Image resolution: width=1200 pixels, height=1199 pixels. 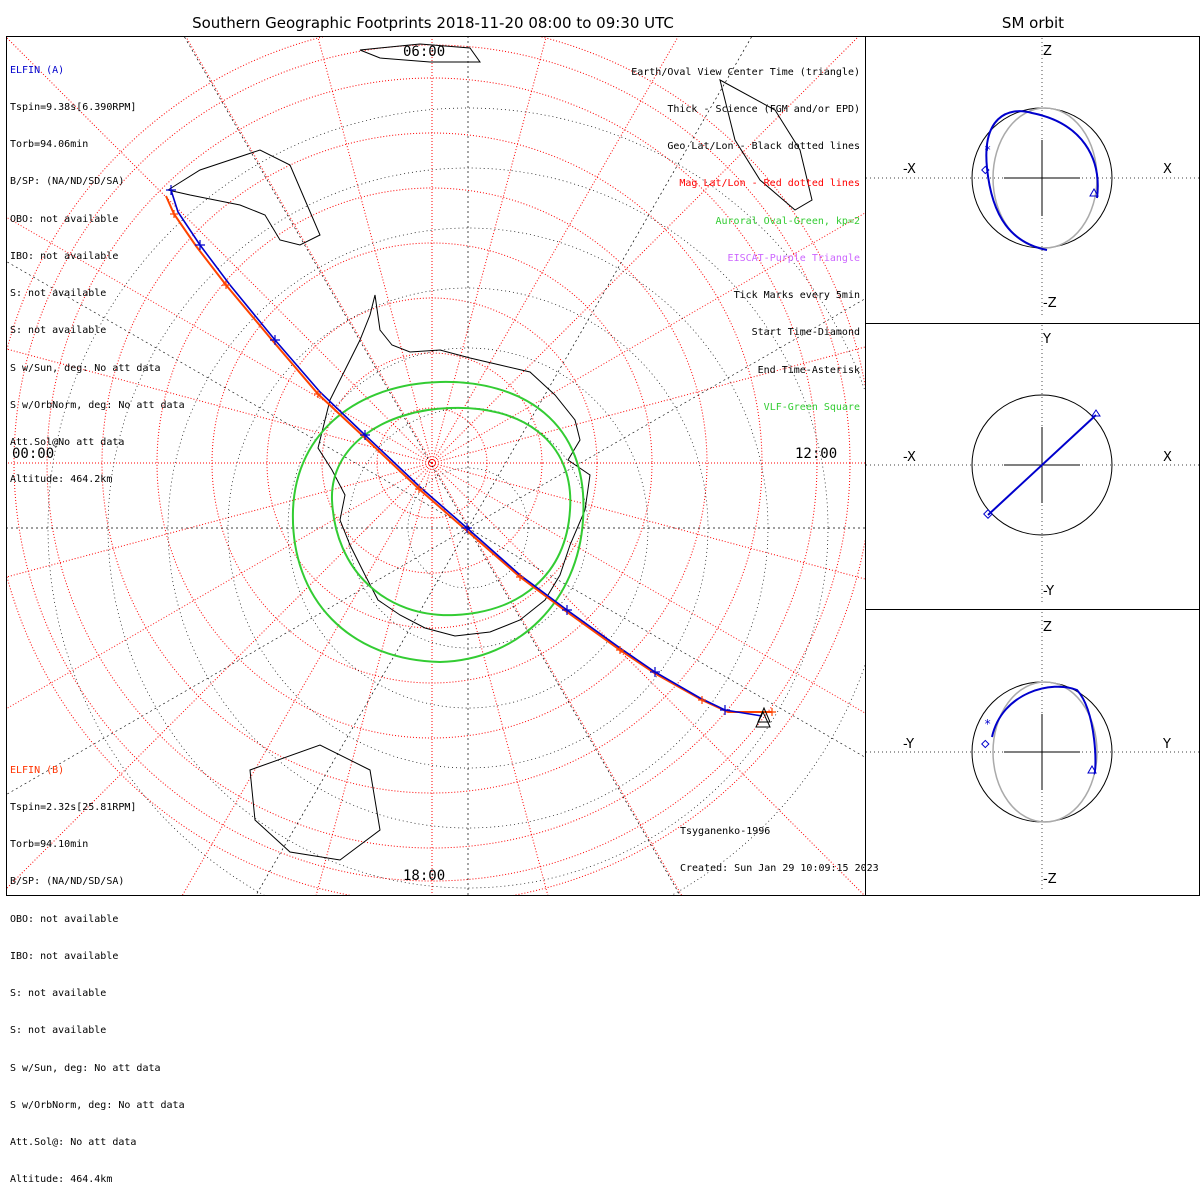 What do you see at coordinates (1045, 752) in the screenshot?
I see `orbit-trace-other` at bounding box center [1045, 752].